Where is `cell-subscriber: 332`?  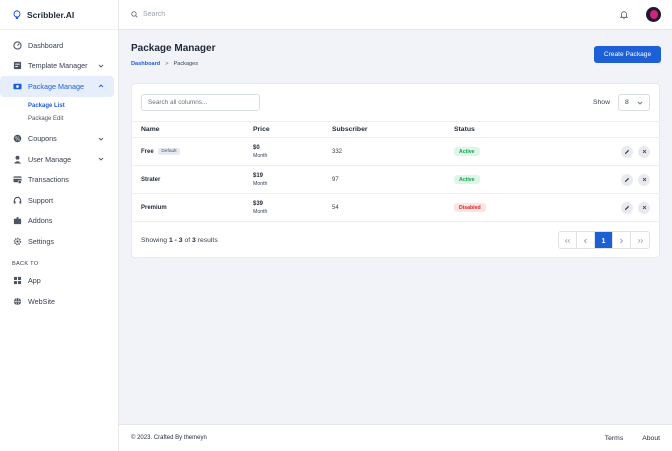
cell-subscriber: 332 is located at coordinates (337, 151).